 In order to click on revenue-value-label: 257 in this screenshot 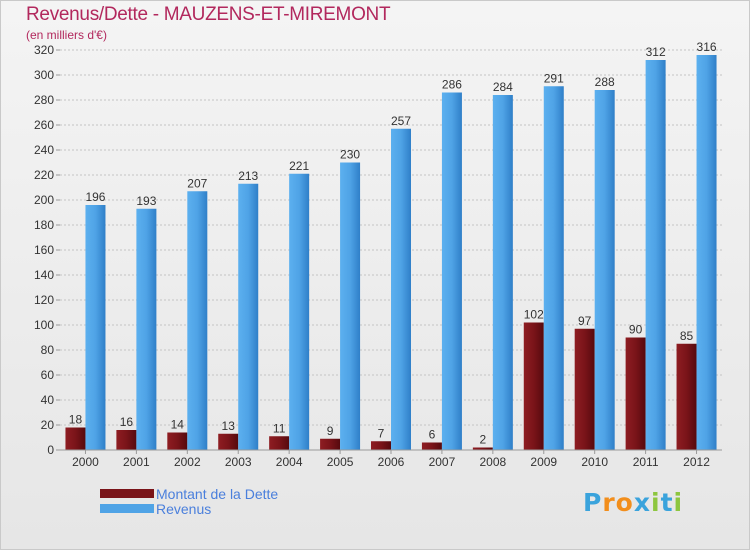, I will do `click(401, 121)`.